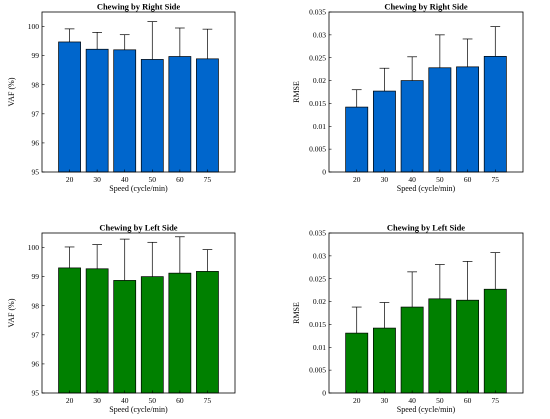 Image resolution: width=550 pixels, height=419 pixels. What do you see at coordinates (296, 313) in the screenshot?
I see `y-axis-label: RMSE` at bounding box center [296, 313].